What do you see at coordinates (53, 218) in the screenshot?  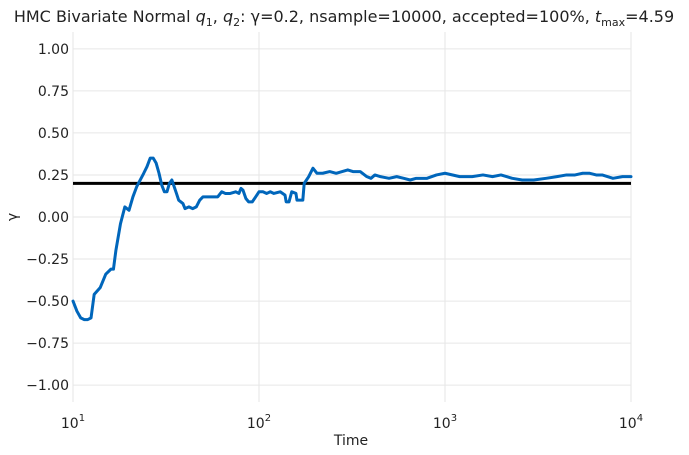 I see `y-tick-label: 0.00` at bounding box center [53, 218].